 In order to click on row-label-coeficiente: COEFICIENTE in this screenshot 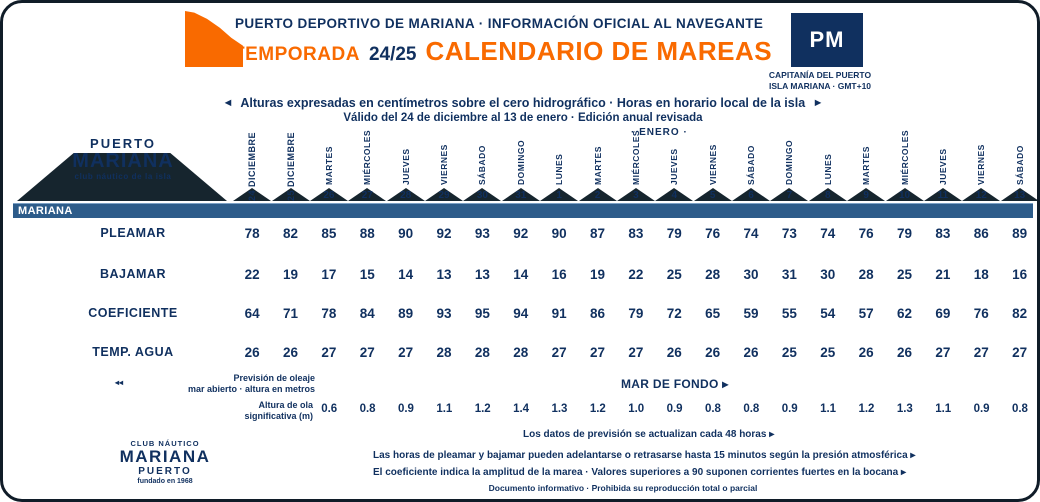, I will do `click(133, 313)`.